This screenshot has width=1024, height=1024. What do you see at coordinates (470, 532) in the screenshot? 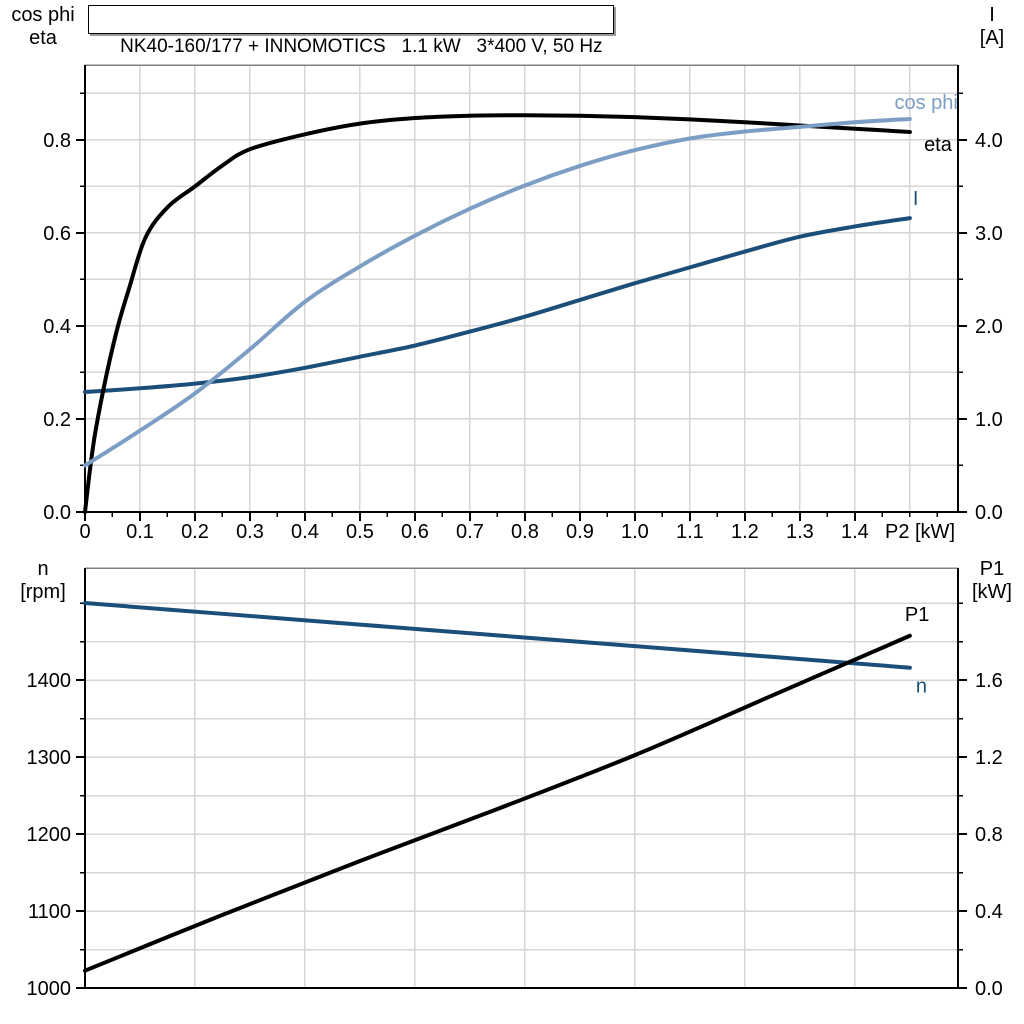
I see `x-tick-label: 0.7` at bounding box center [470, 532].